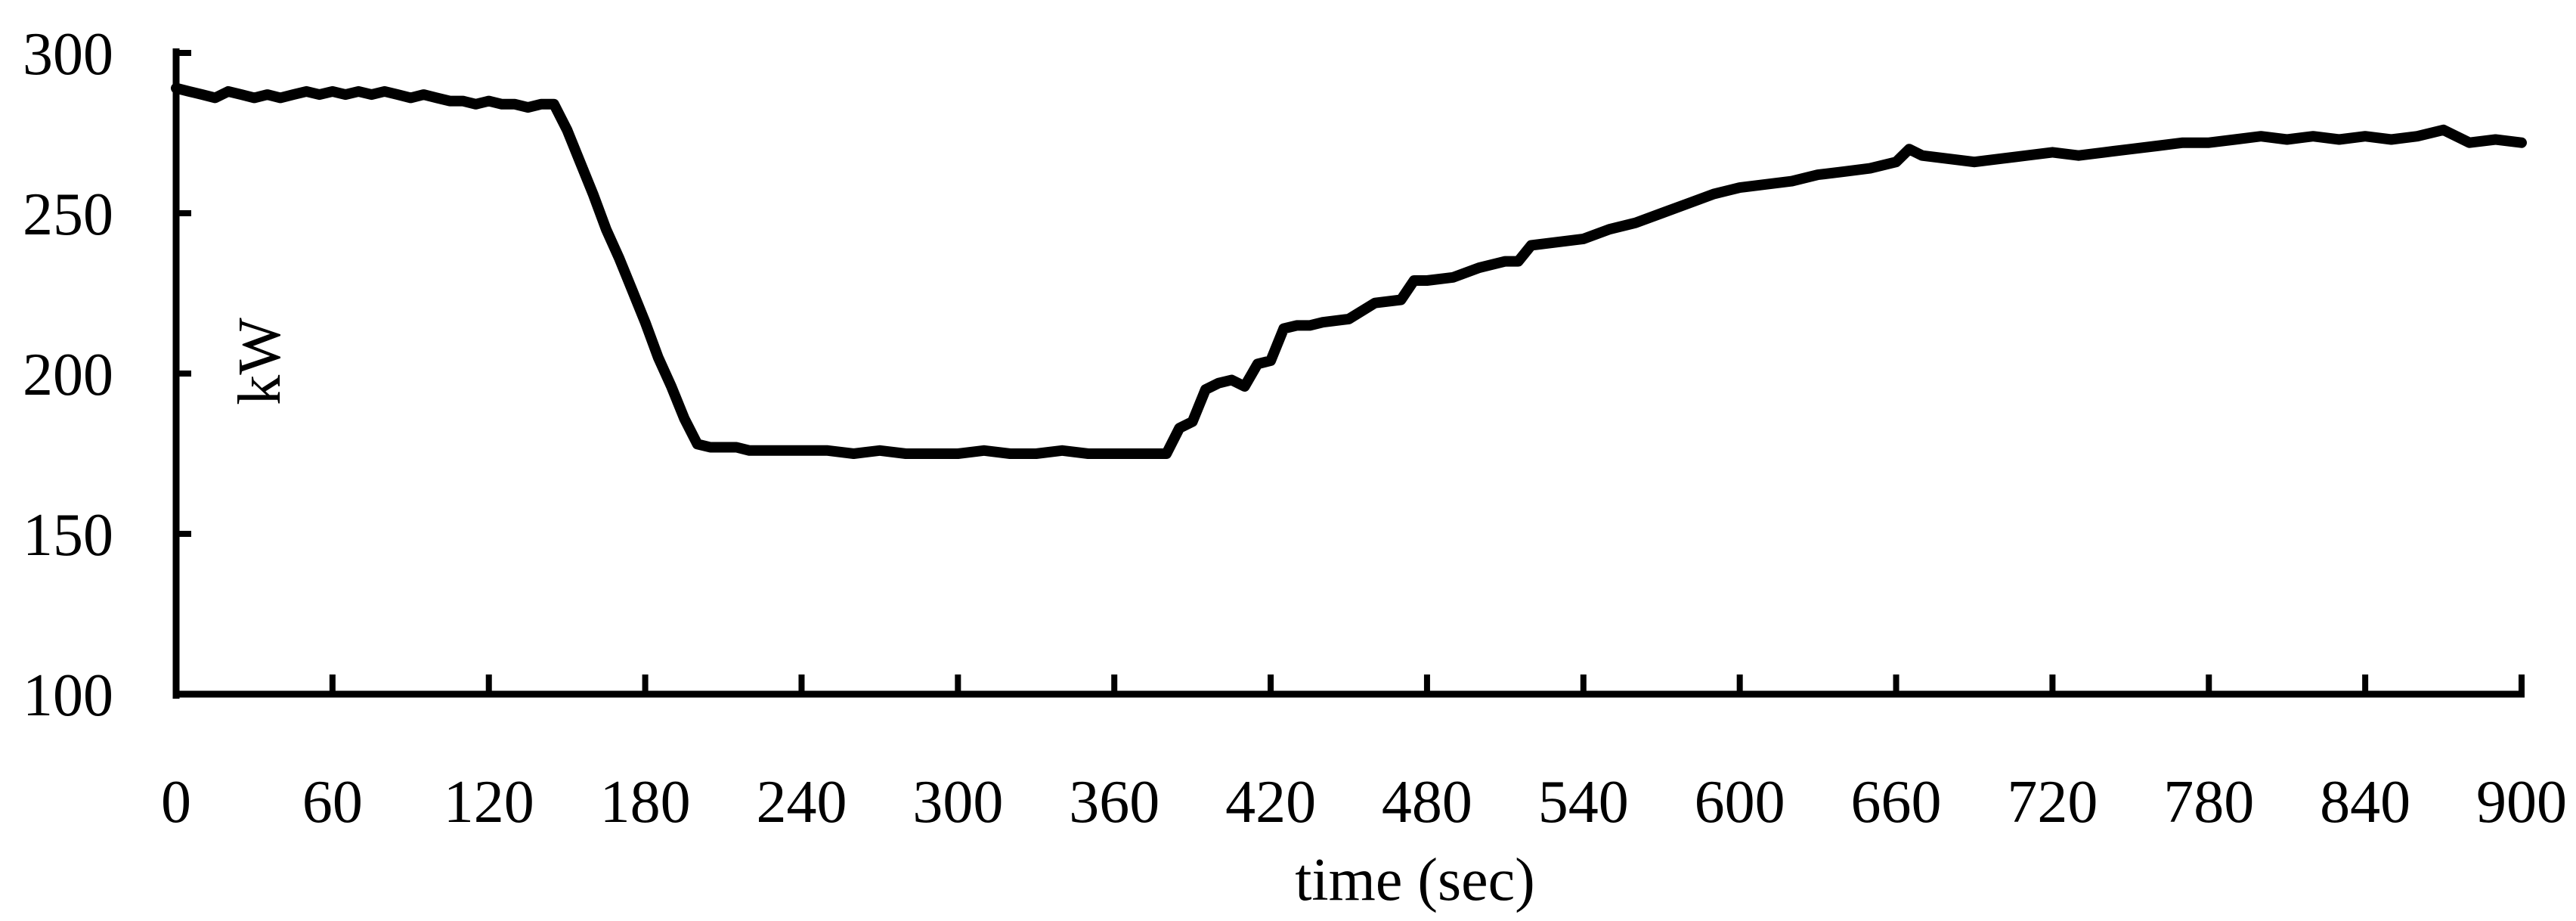  Describe the element at coordinates (68, 535) in the screenshot. I see `y-tick-label: 150` at that location.